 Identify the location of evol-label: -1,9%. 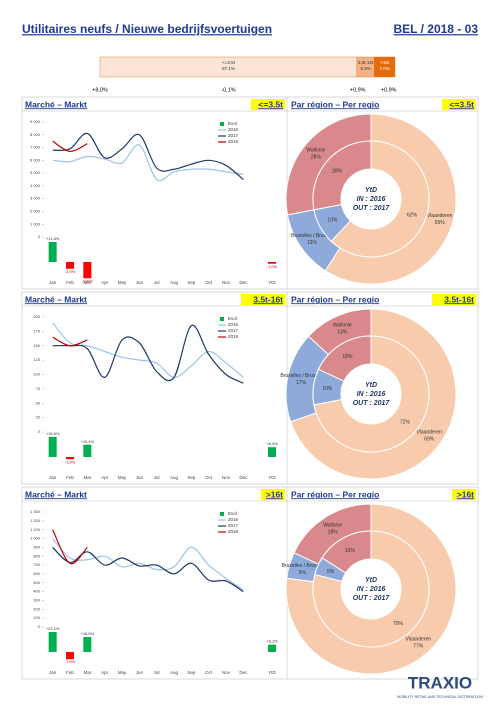
(70, 461).